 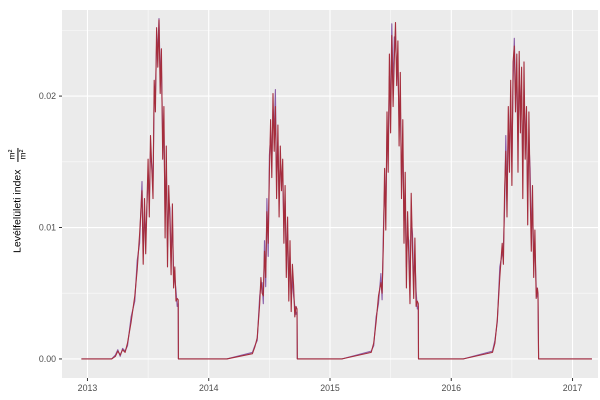 I want to click on x-tick-label: 2014, so click(x=209, y=388).